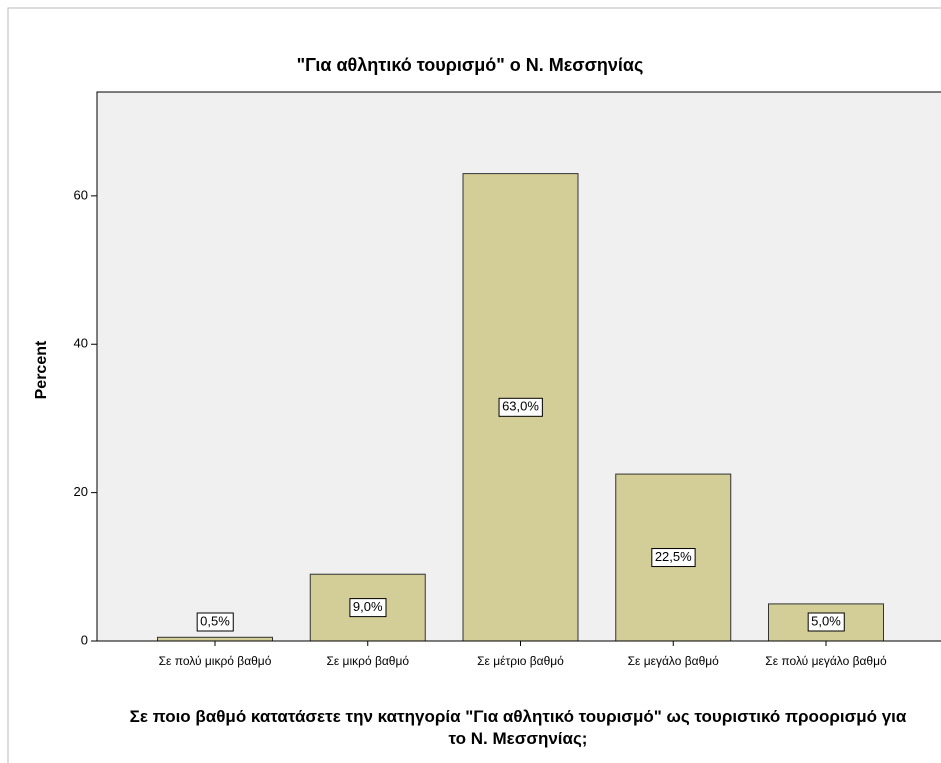 Image resolution: width=941 pixels, height=763 pixels. What do you see at coordinates (215, 661) in the screenshot?
I see `x-tick-label: Σε πολύ μικρό βαθμό` at bounding box center [215, 661].